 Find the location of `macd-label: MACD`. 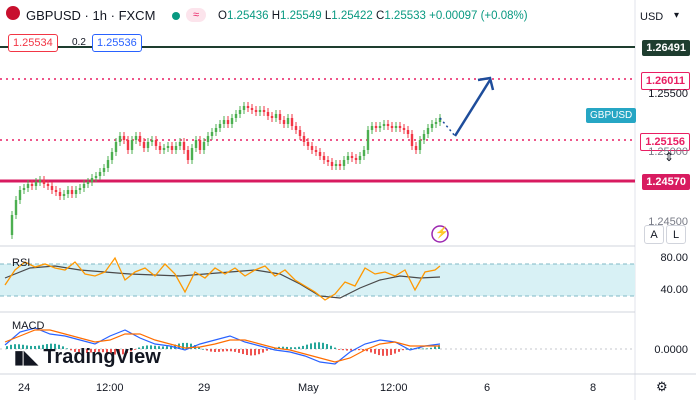

macd-label: MACD is located at coordinates (28, 326).